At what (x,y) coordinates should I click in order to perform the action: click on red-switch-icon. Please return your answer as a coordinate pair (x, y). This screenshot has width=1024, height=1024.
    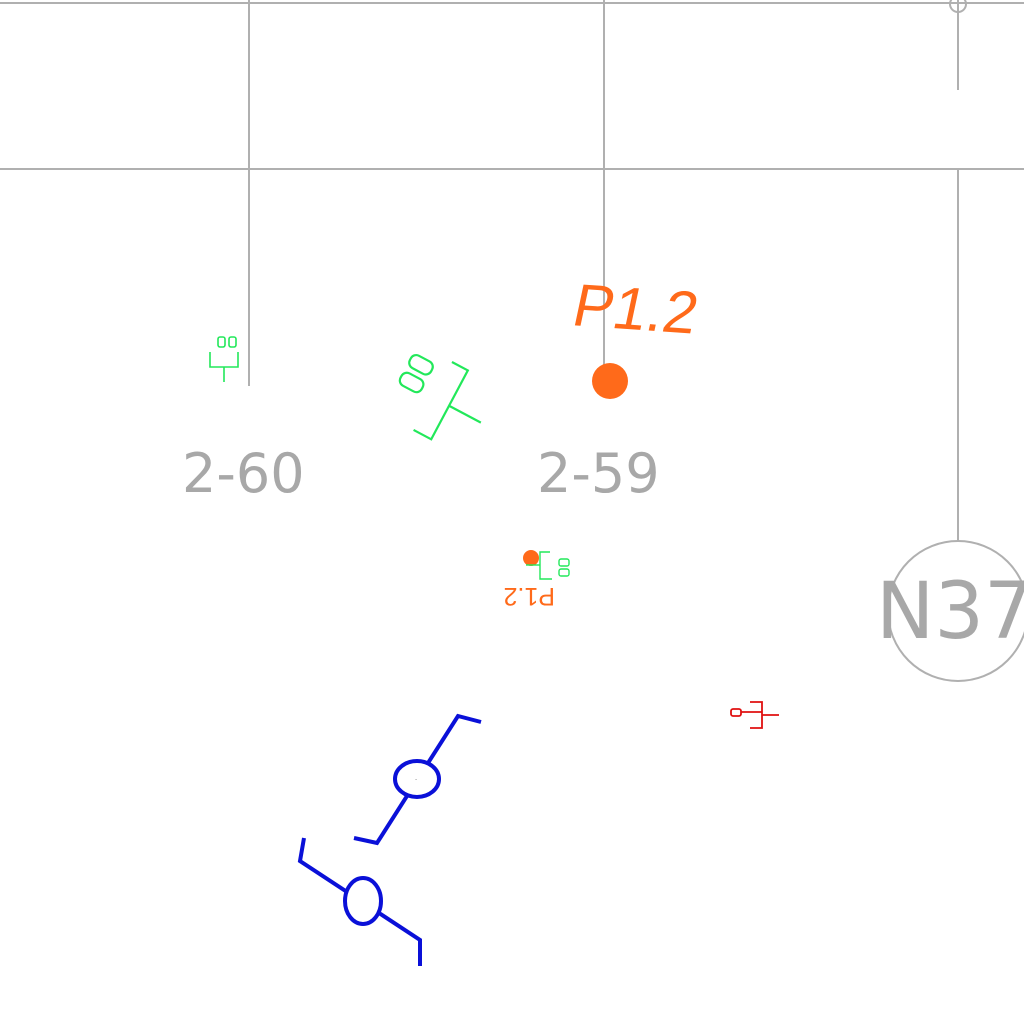
    Looking at the image, I should click on (754, 715).